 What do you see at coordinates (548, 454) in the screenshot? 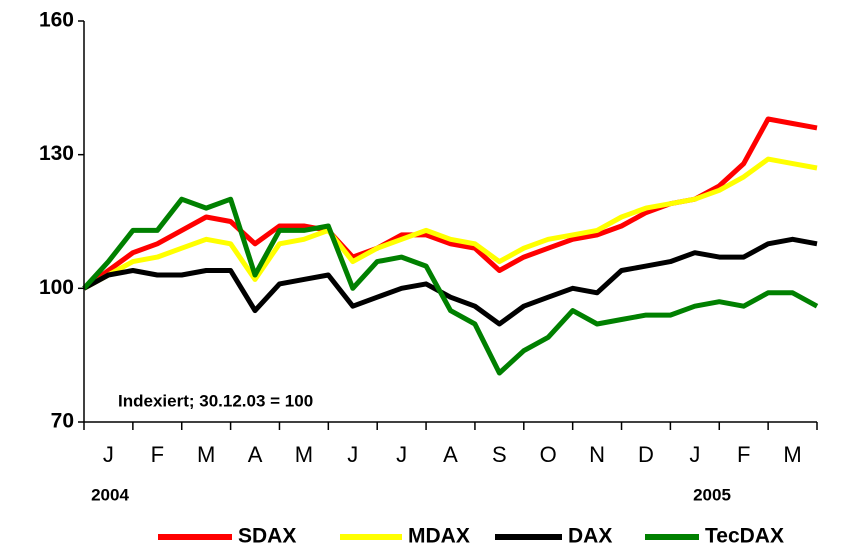
I see `x-tick-label: O` at bounding box center [548, 454].